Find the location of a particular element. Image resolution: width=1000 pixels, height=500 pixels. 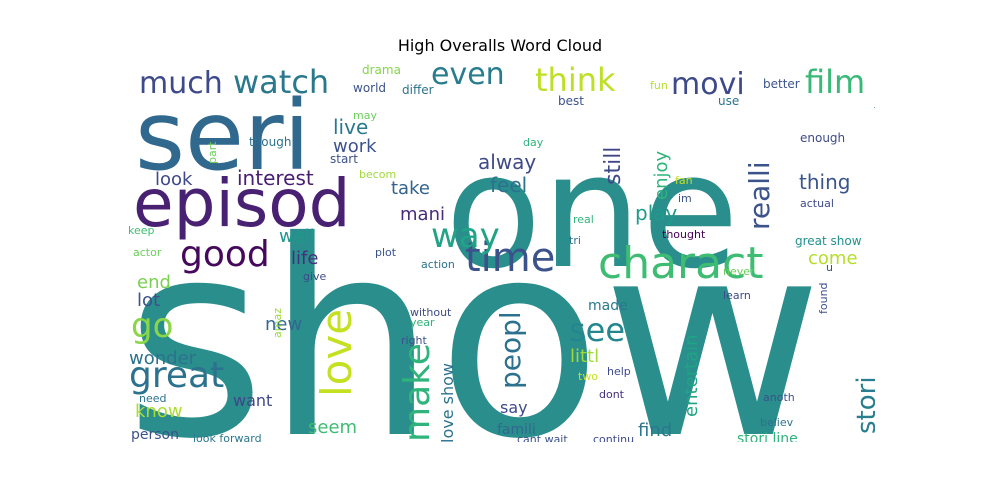

word-come: come is located at coordinates (833, 258).